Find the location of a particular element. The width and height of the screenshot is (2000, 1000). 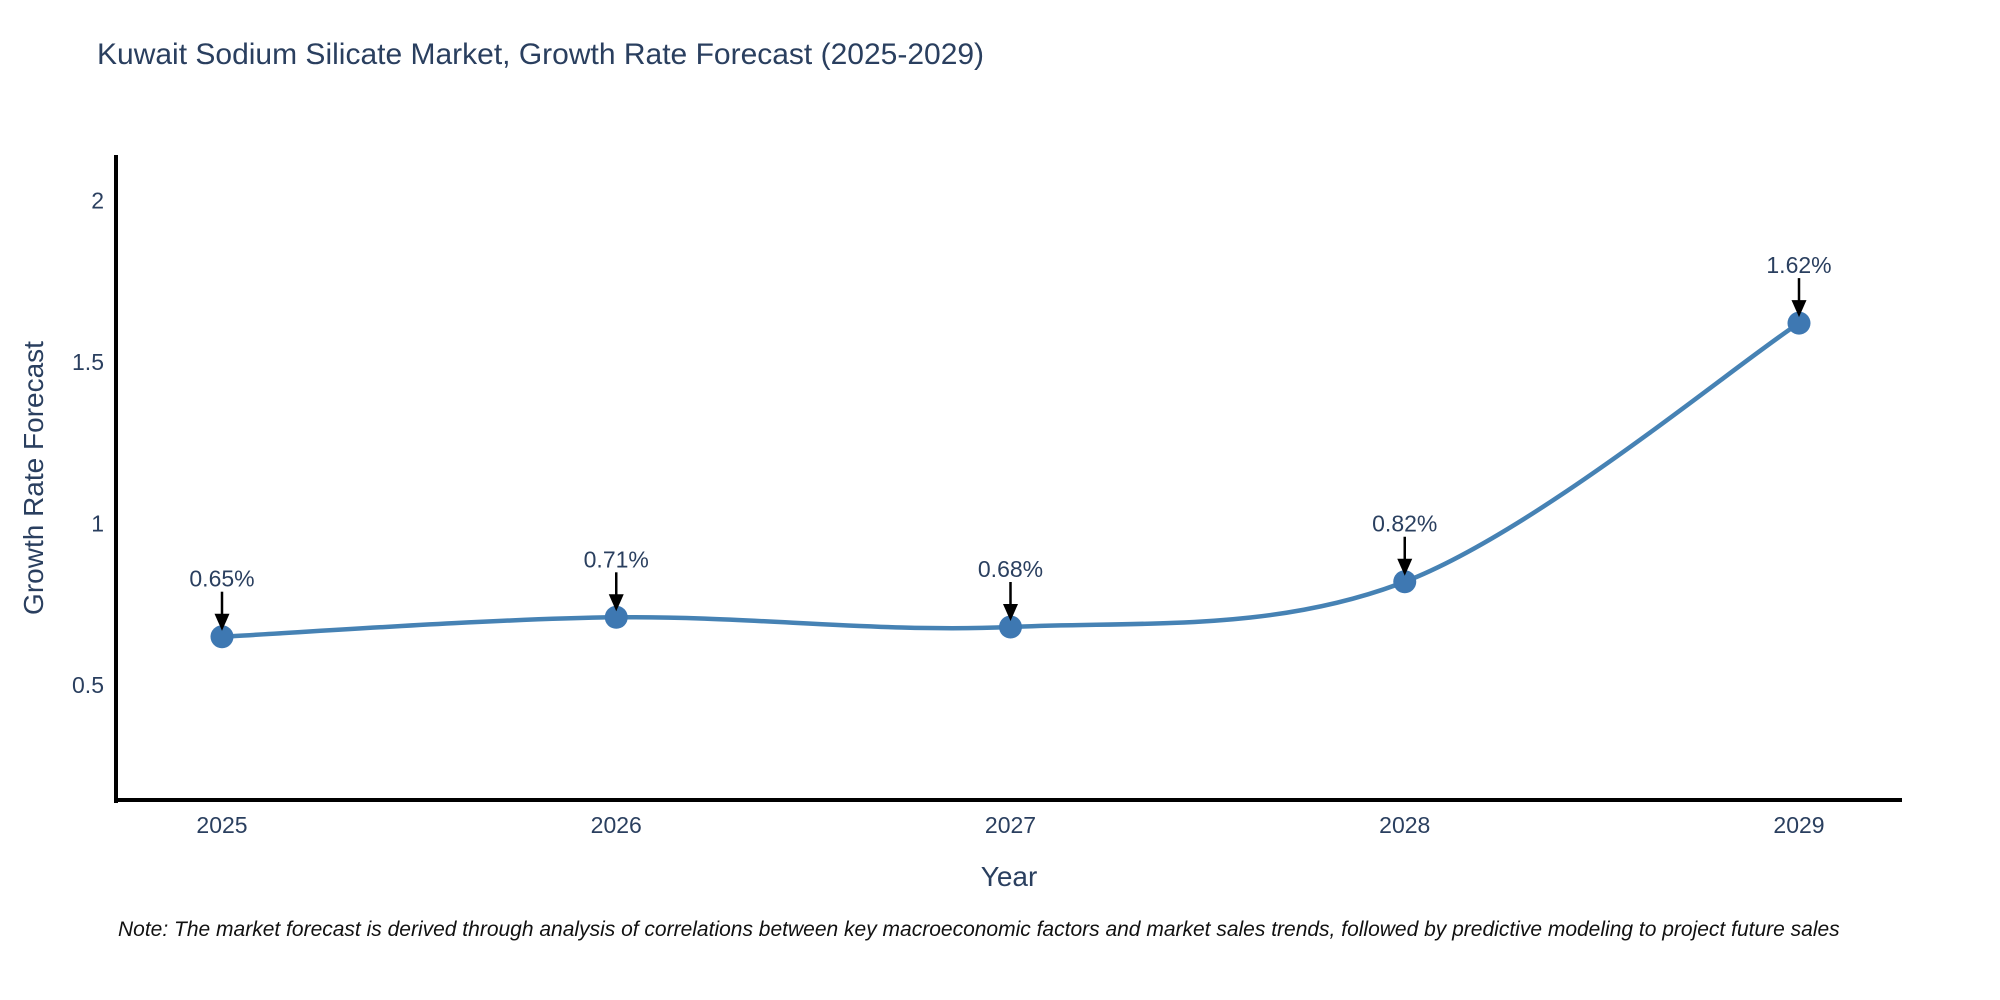

annotation-label-2026: 0.71% is located at coordinates (616, 559).